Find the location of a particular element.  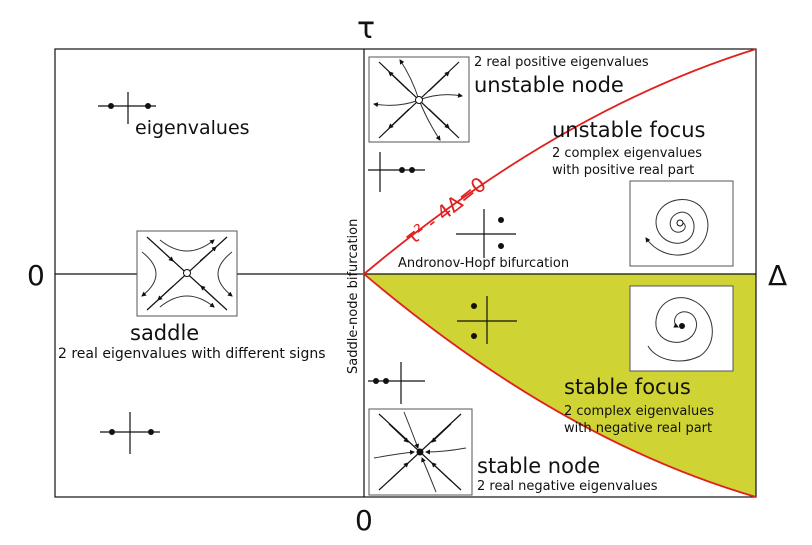

unstable-node-title: unstable node is located at coordinates (549, 85).